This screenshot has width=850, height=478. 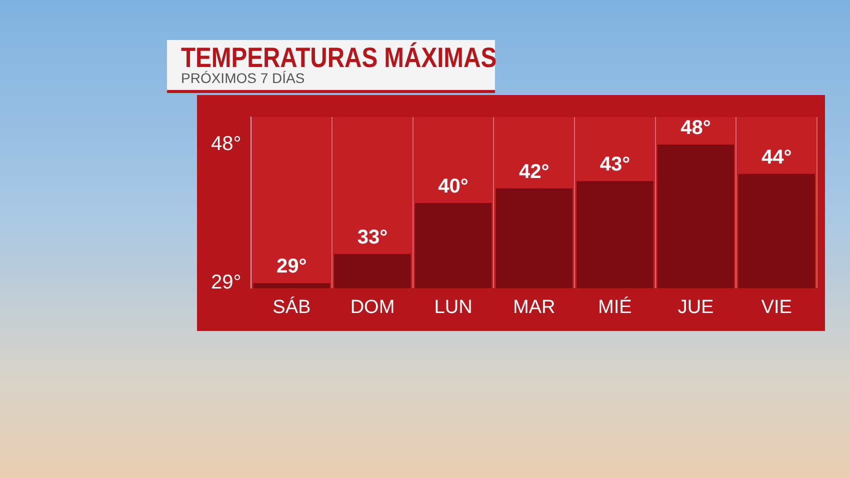 What do you see at coordinates (453, 307) in the screenshot?
I see `x-tick-label: LUN` at bounding box center [453, 307].